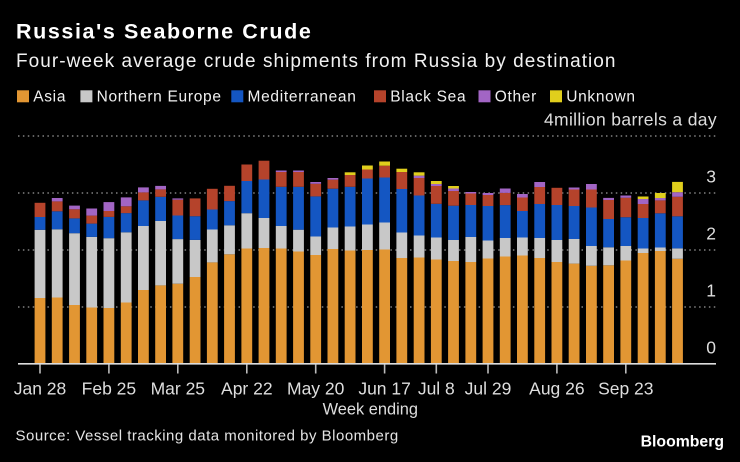 This screenshot has width=740, height=462. Describe the element at coordinates (384, 389) in the screenshot. I see `svg-text: Jun 17` at that location.